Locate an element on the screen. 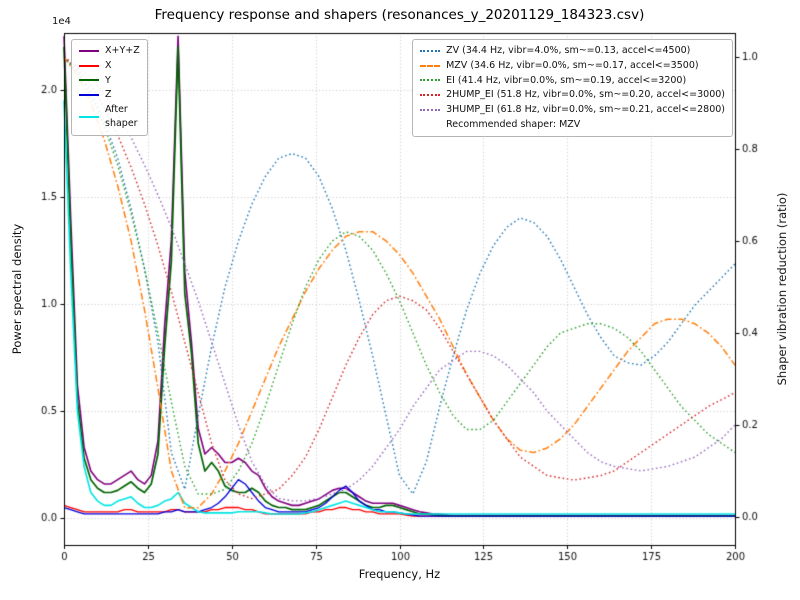  x-line-swatch is located at coordinates (89, 65).